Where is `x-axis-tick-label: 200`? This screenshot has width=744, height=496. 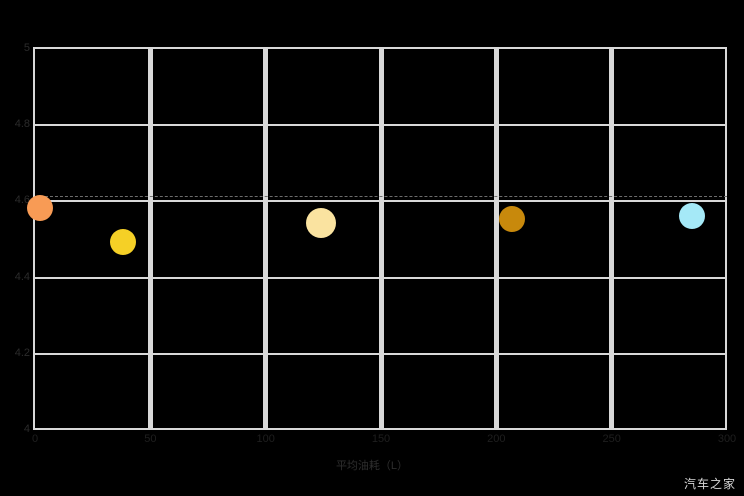
x-axis-tick-label: 200 is located at coordinates (496, 439).